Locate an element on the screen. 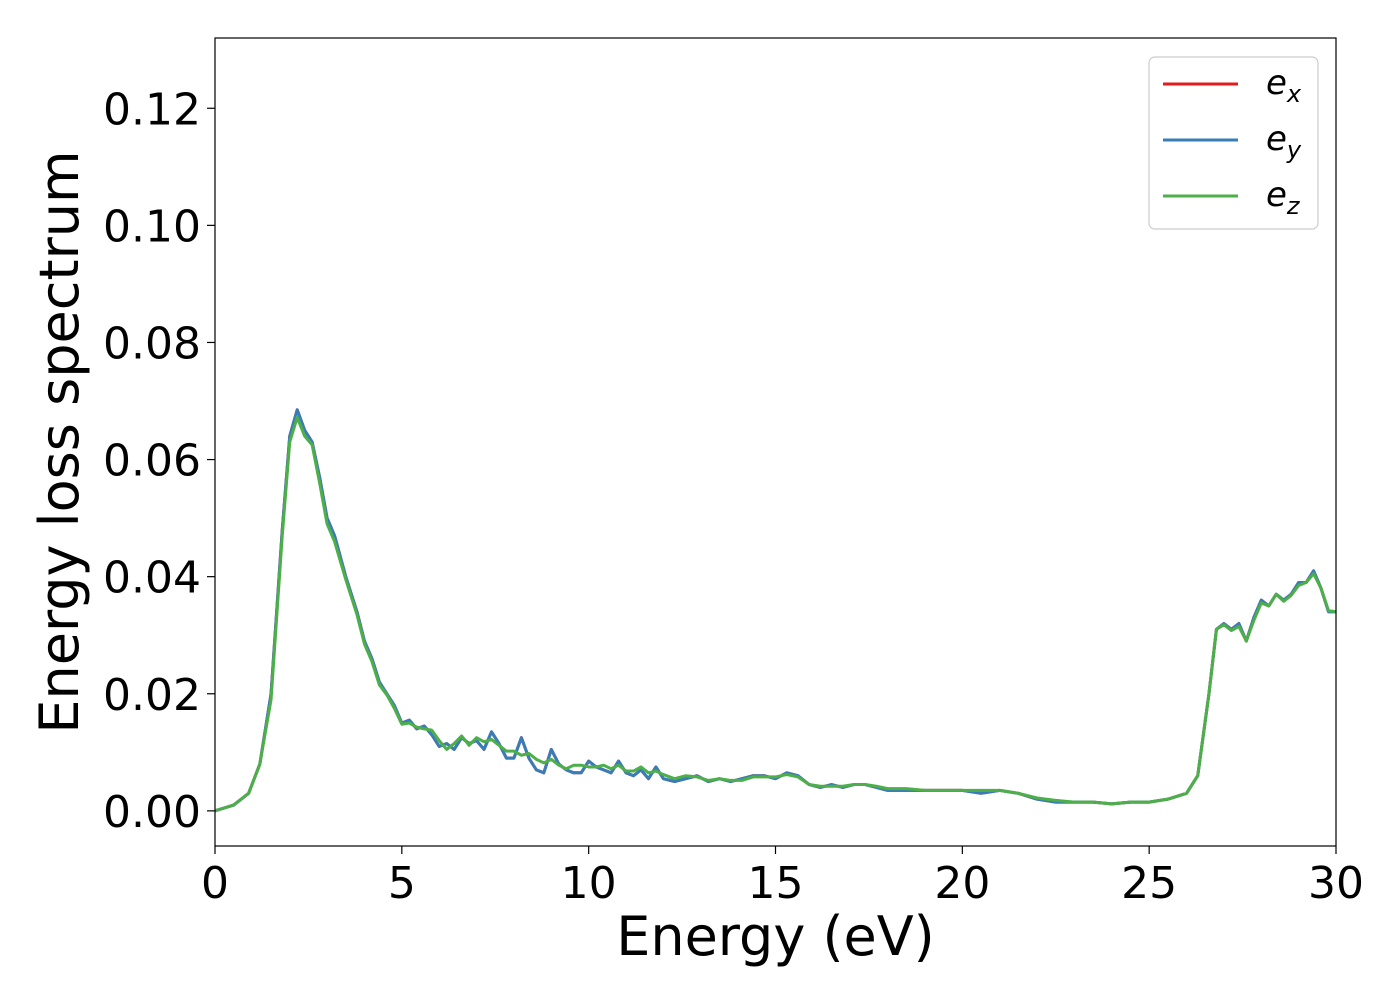 The width and height of the screenshot is (1400, 1004). x-tick-label: 15 is located at coordinates (776, 883).